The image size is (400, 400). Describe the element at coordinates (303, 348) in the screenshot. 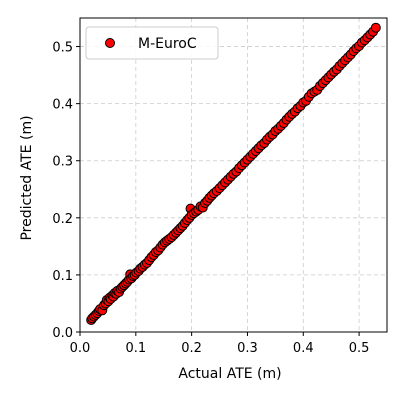

I see `x-tick-label: 0.4` at that location.